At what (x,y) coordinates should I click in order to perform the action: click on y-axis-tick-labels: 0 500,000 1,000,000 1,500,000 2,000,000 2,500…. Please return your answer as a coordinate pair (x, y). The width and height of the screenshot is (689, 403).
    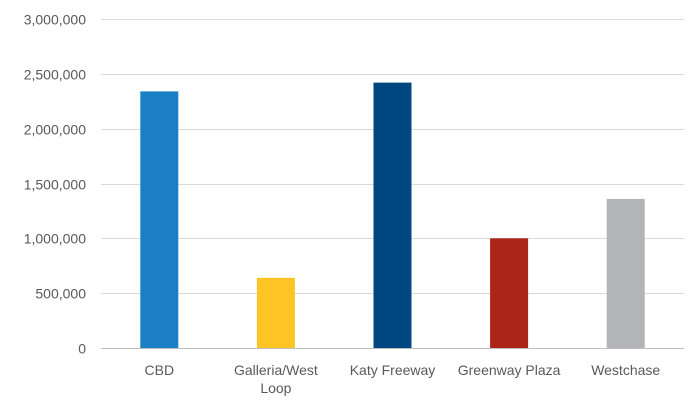
    Looking at the image, I should click on (55, 184).